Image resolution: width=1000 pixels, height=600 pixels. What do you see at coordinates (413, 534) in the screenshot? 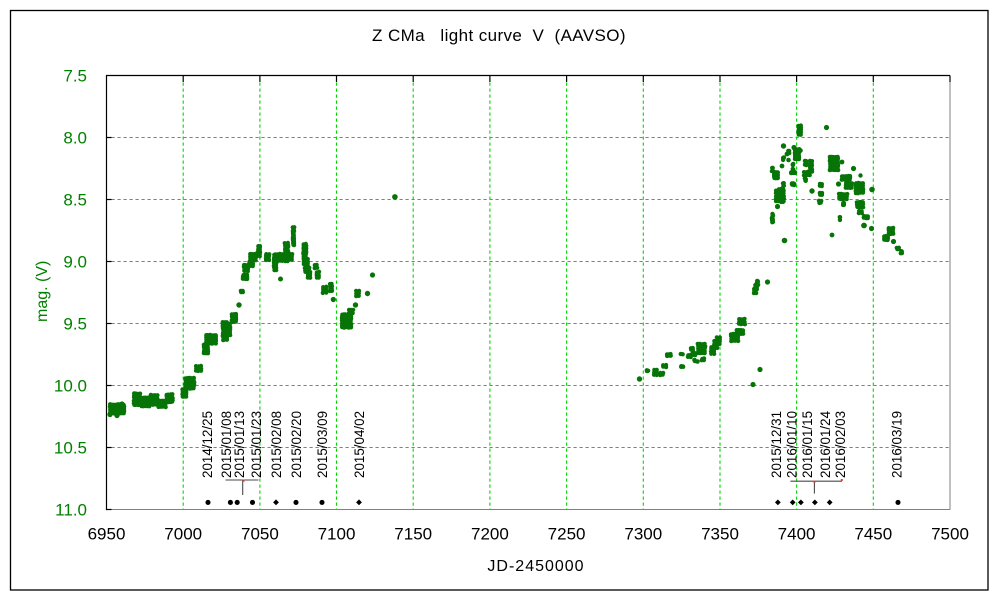
I see `svg-text: 7150` at bounding box center [413, 534].